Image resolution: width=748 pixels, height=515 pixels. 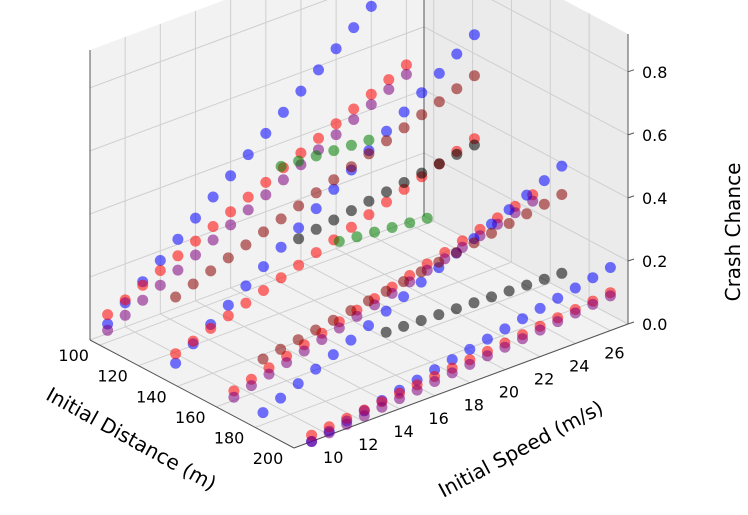 I want to click on x-axis-label: Initial Distance (m), so click(x=131, y=438).